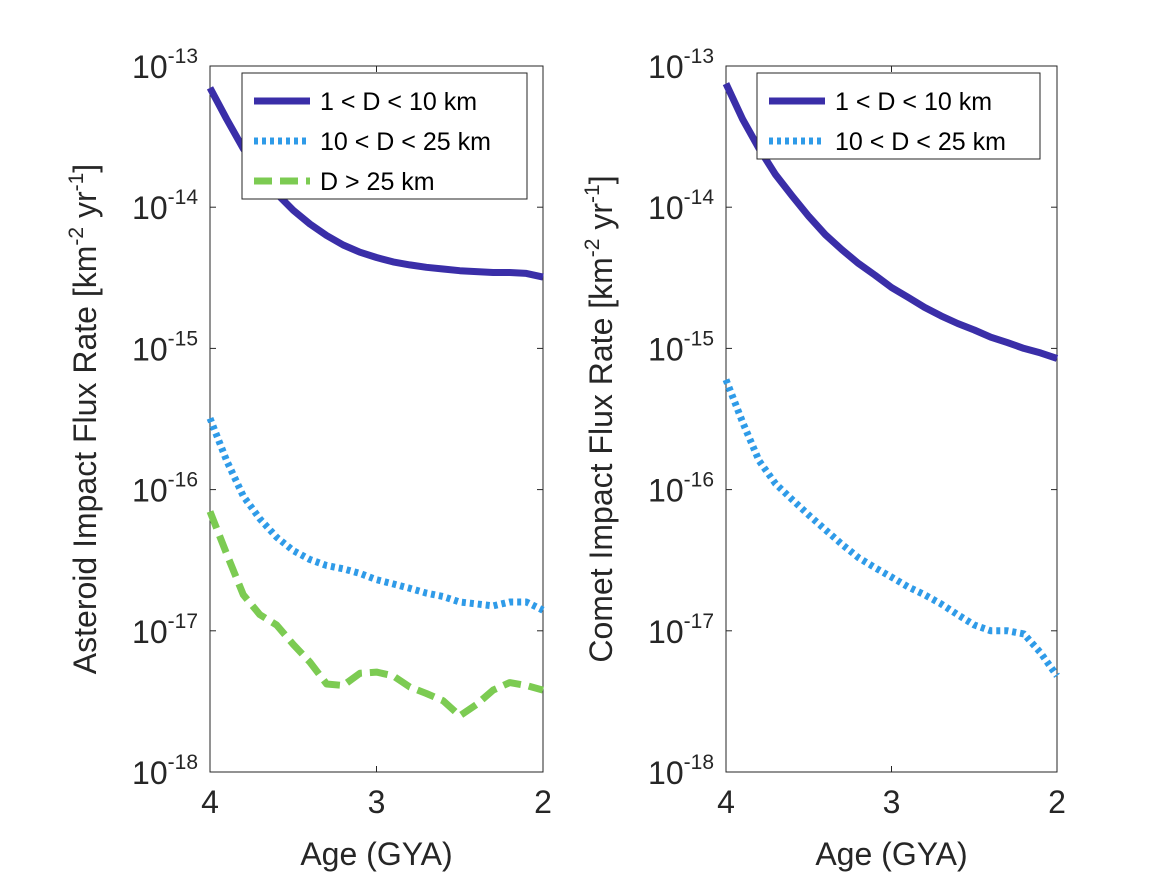 The width and height of the screenshot is (1167, 875). I want to click on y-axis-label-part: Comet Impact Flux Rate [km, so click(601, 459).